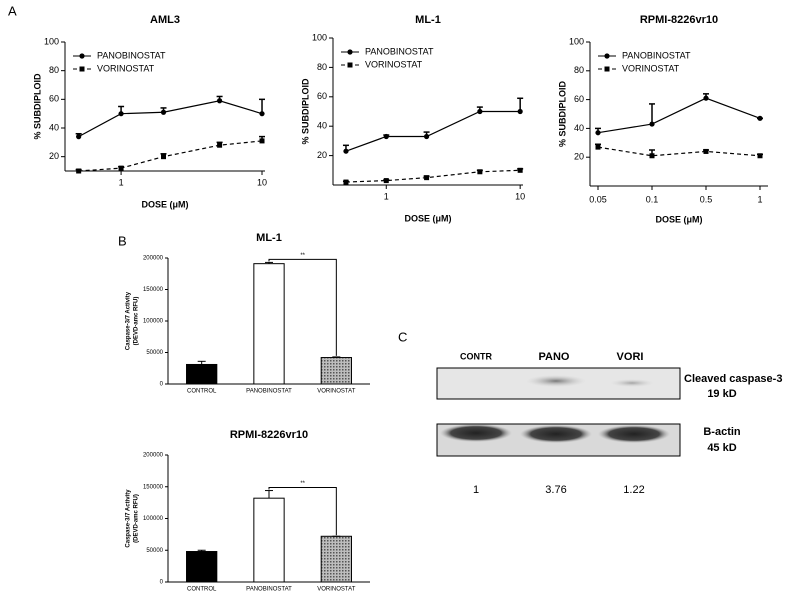 This screenshot has width=800, height=598. What do you see at coordinates (554, 357) in the screenshot?
I see `lane-label: PANO` at bounding box center [554, 357].